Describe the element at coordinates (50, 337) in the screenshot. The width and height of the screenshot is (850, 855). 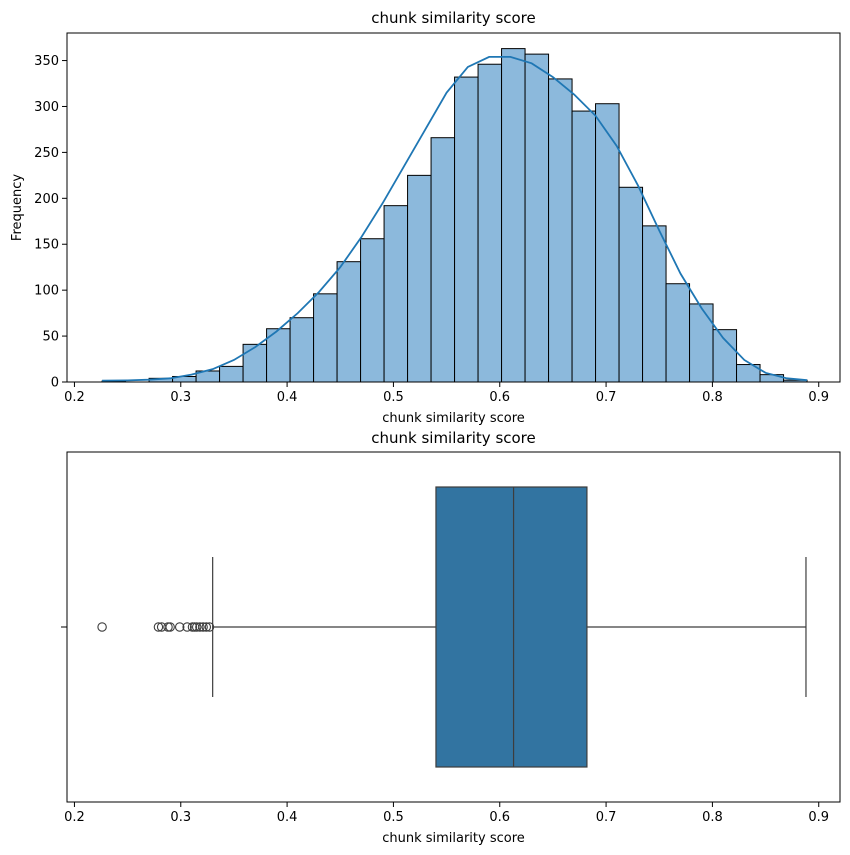
I see `y-tick-label: 50` at that location.